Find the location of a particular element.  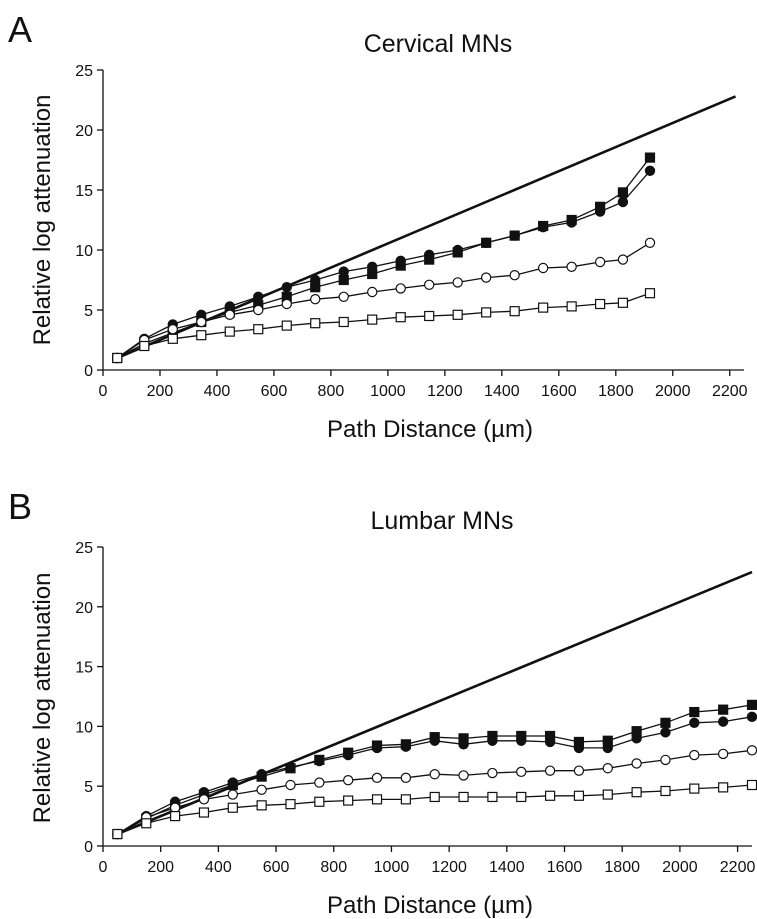

y-tick-label: 15 is located at coordinates (84, 191).